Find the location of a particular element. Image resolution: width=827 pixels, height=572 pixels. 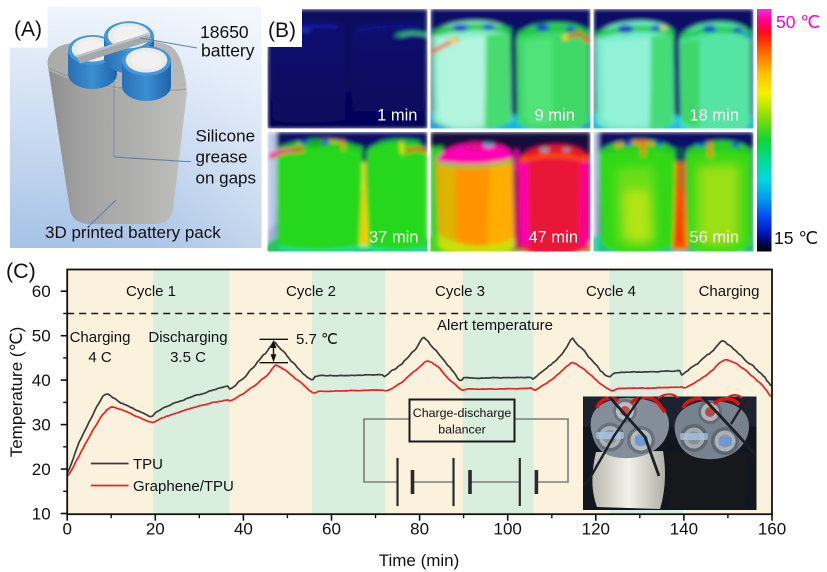

svg-text: Cycle 3 is located at coordinates (460, 291).